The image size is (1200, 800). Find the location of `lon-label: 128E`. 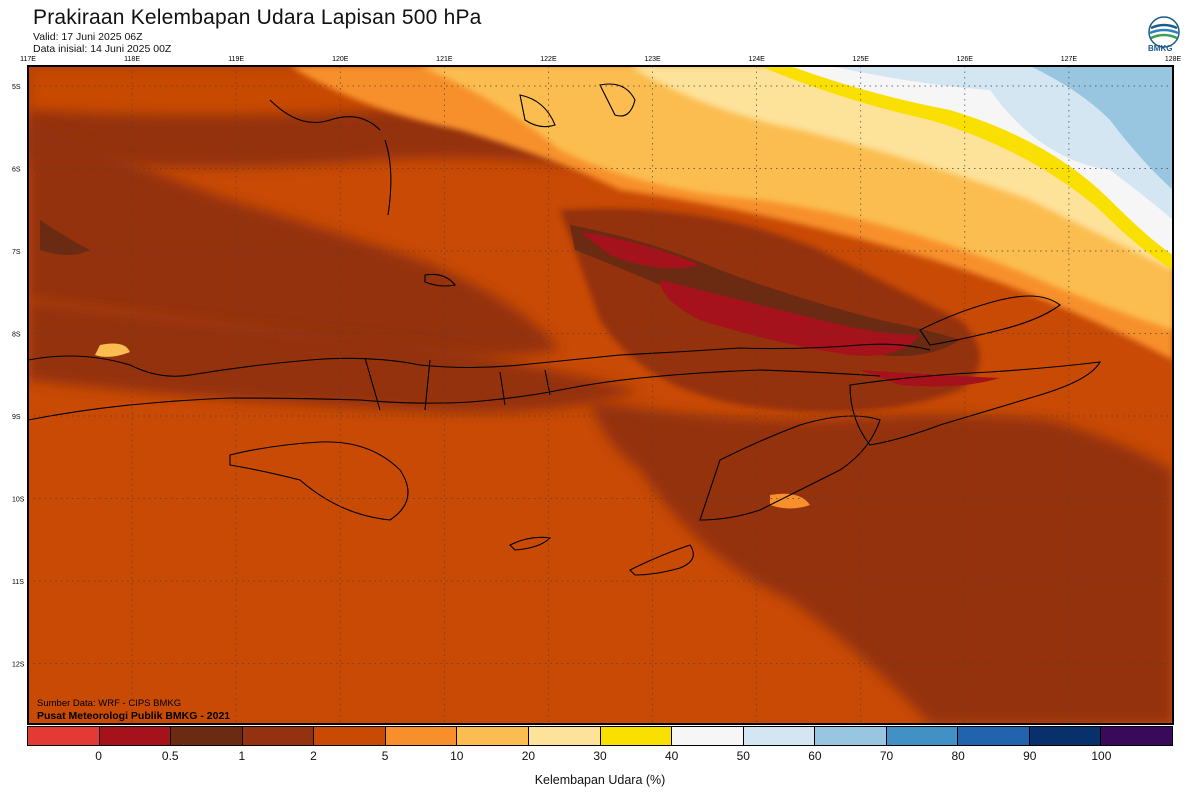

lon-label: 128E is located at coordinates (1173, 59).